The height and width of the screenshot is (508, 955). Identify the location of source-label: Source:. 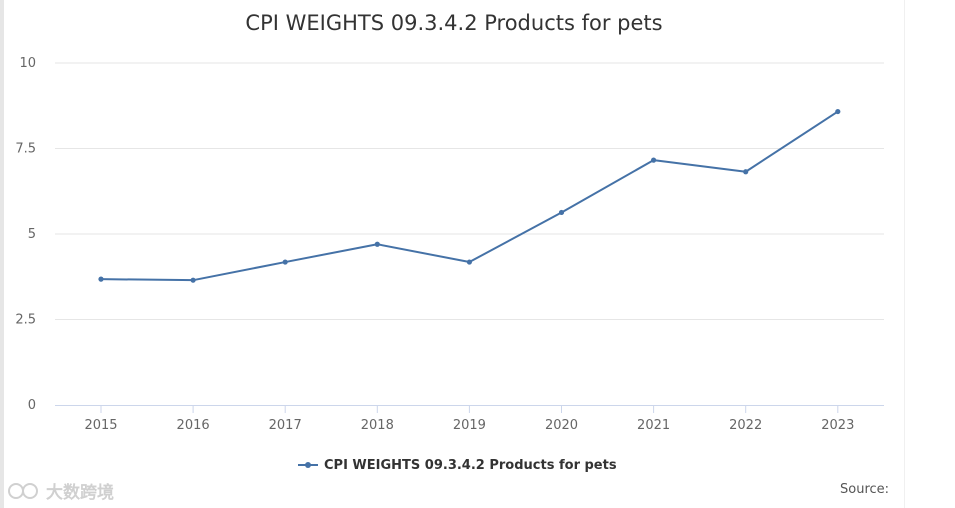
(865, 489).